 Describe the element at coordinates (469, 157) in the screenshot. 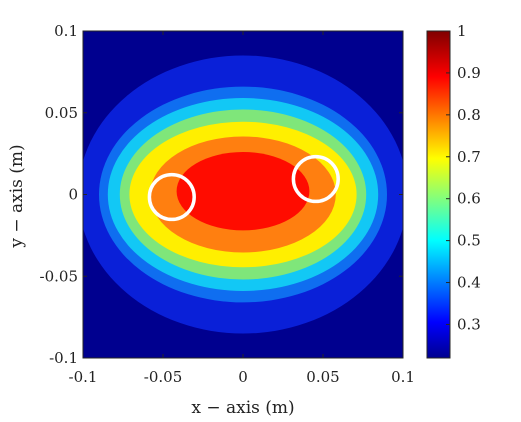

I see `colorbar-tick-label: 0.7` at that location.